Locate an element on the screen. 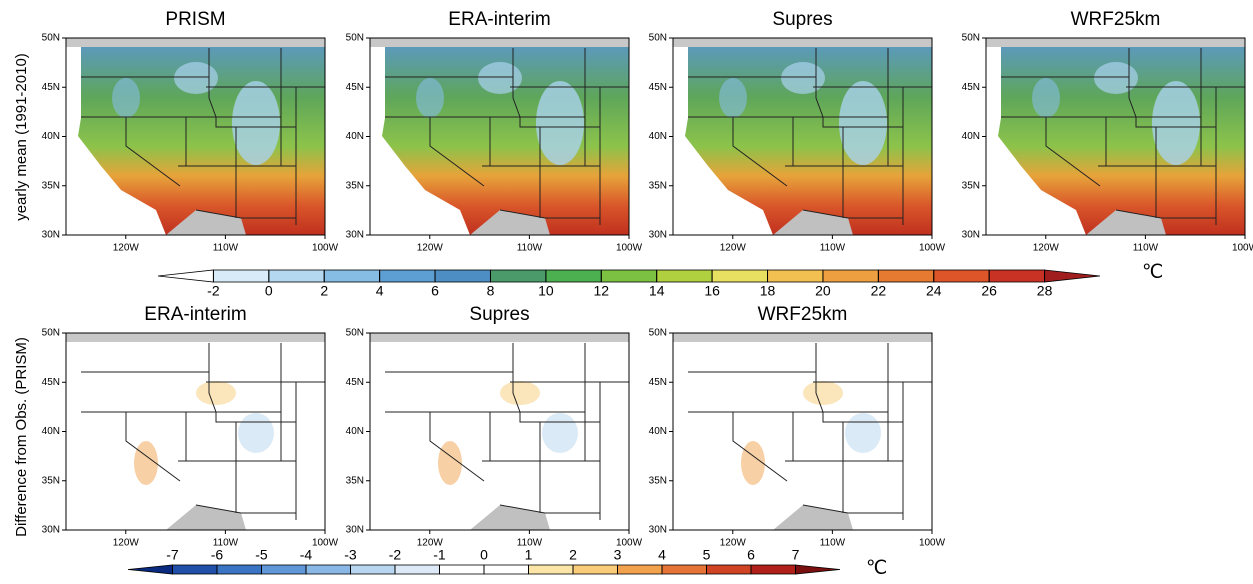 The image size is (1253, 584). colorbar-label: -6 is located at coordinates (217, 555).